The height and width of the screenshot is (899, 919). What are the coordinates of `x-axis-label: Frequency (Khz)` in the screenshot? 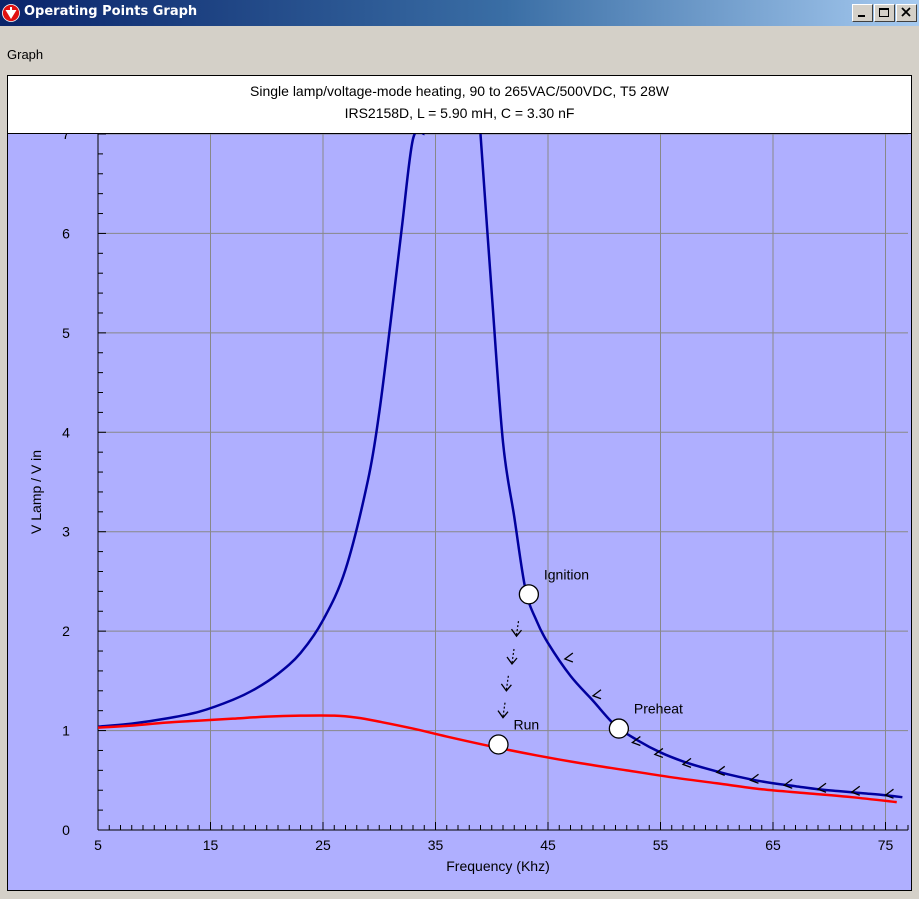 It's located at (497, 866).